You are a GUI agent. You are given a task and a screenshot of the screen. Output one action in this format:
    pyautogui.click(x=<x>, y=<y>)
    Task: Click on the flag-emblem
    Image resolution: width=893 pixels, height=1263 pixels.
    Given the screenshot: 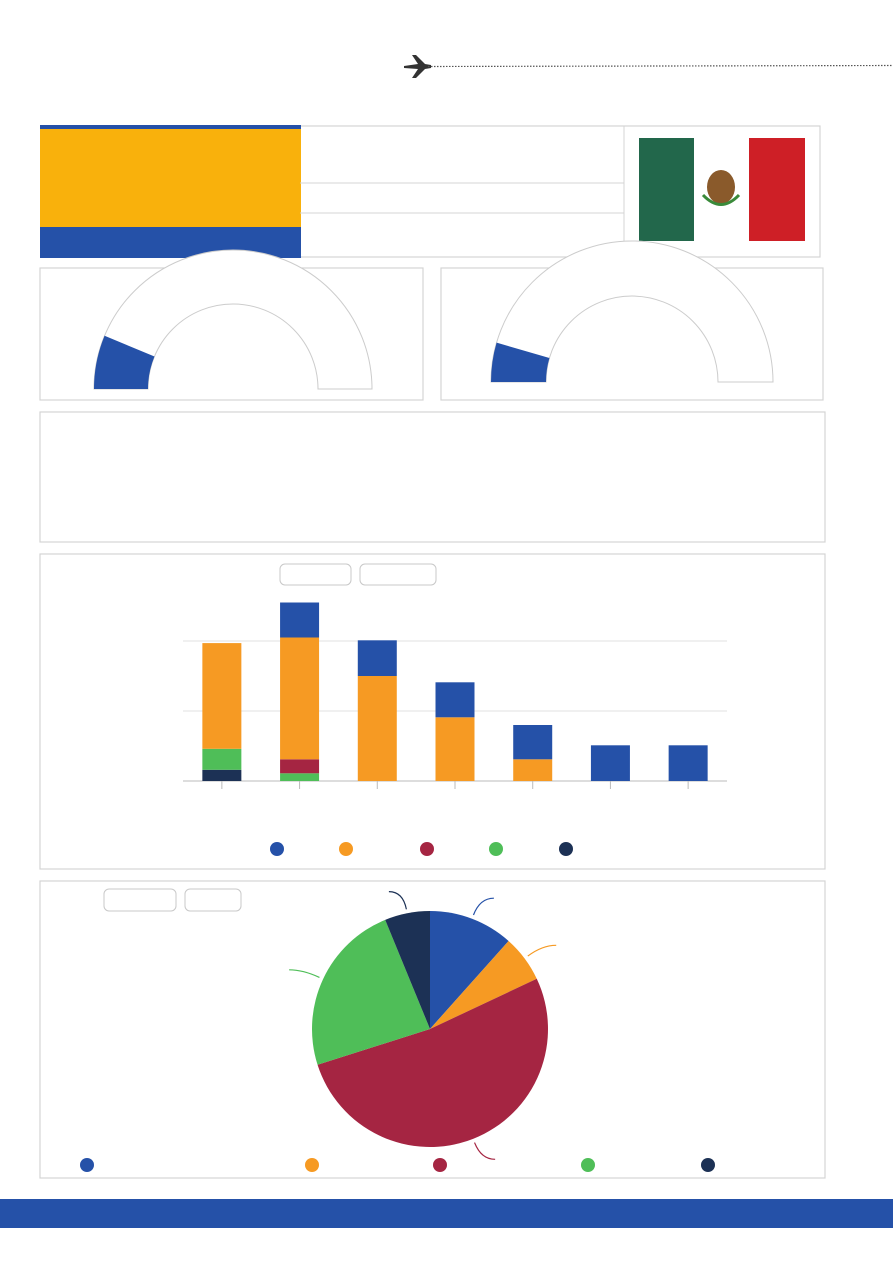 What is the action you would take?
    pyautogui.click(x=721, y=187)
    